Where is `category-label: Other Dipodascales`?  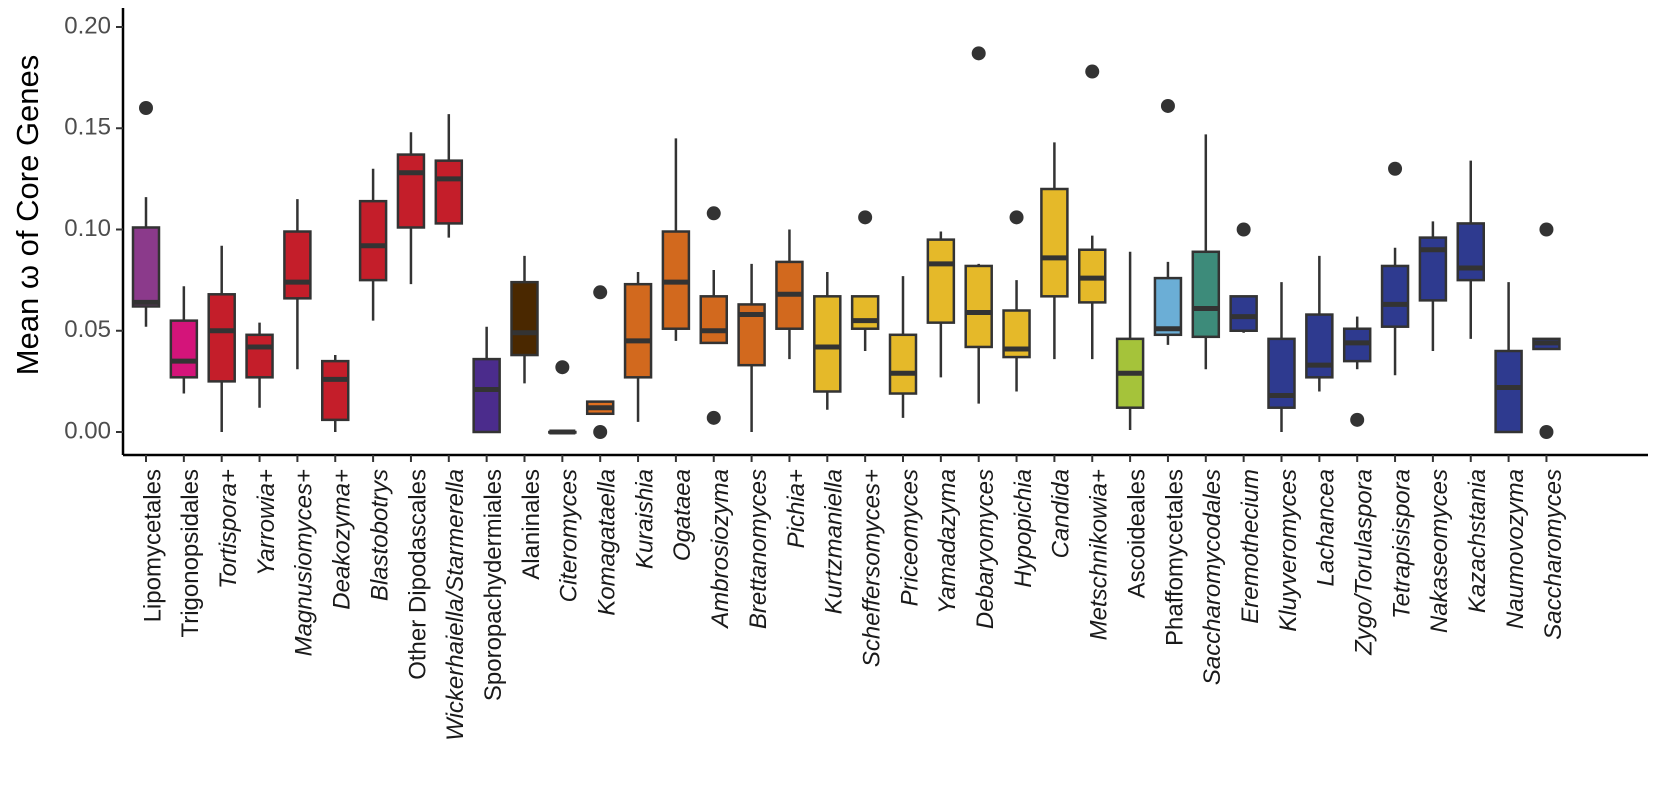
category-label: Other Dipodascales is located at coordinates (417, 574).